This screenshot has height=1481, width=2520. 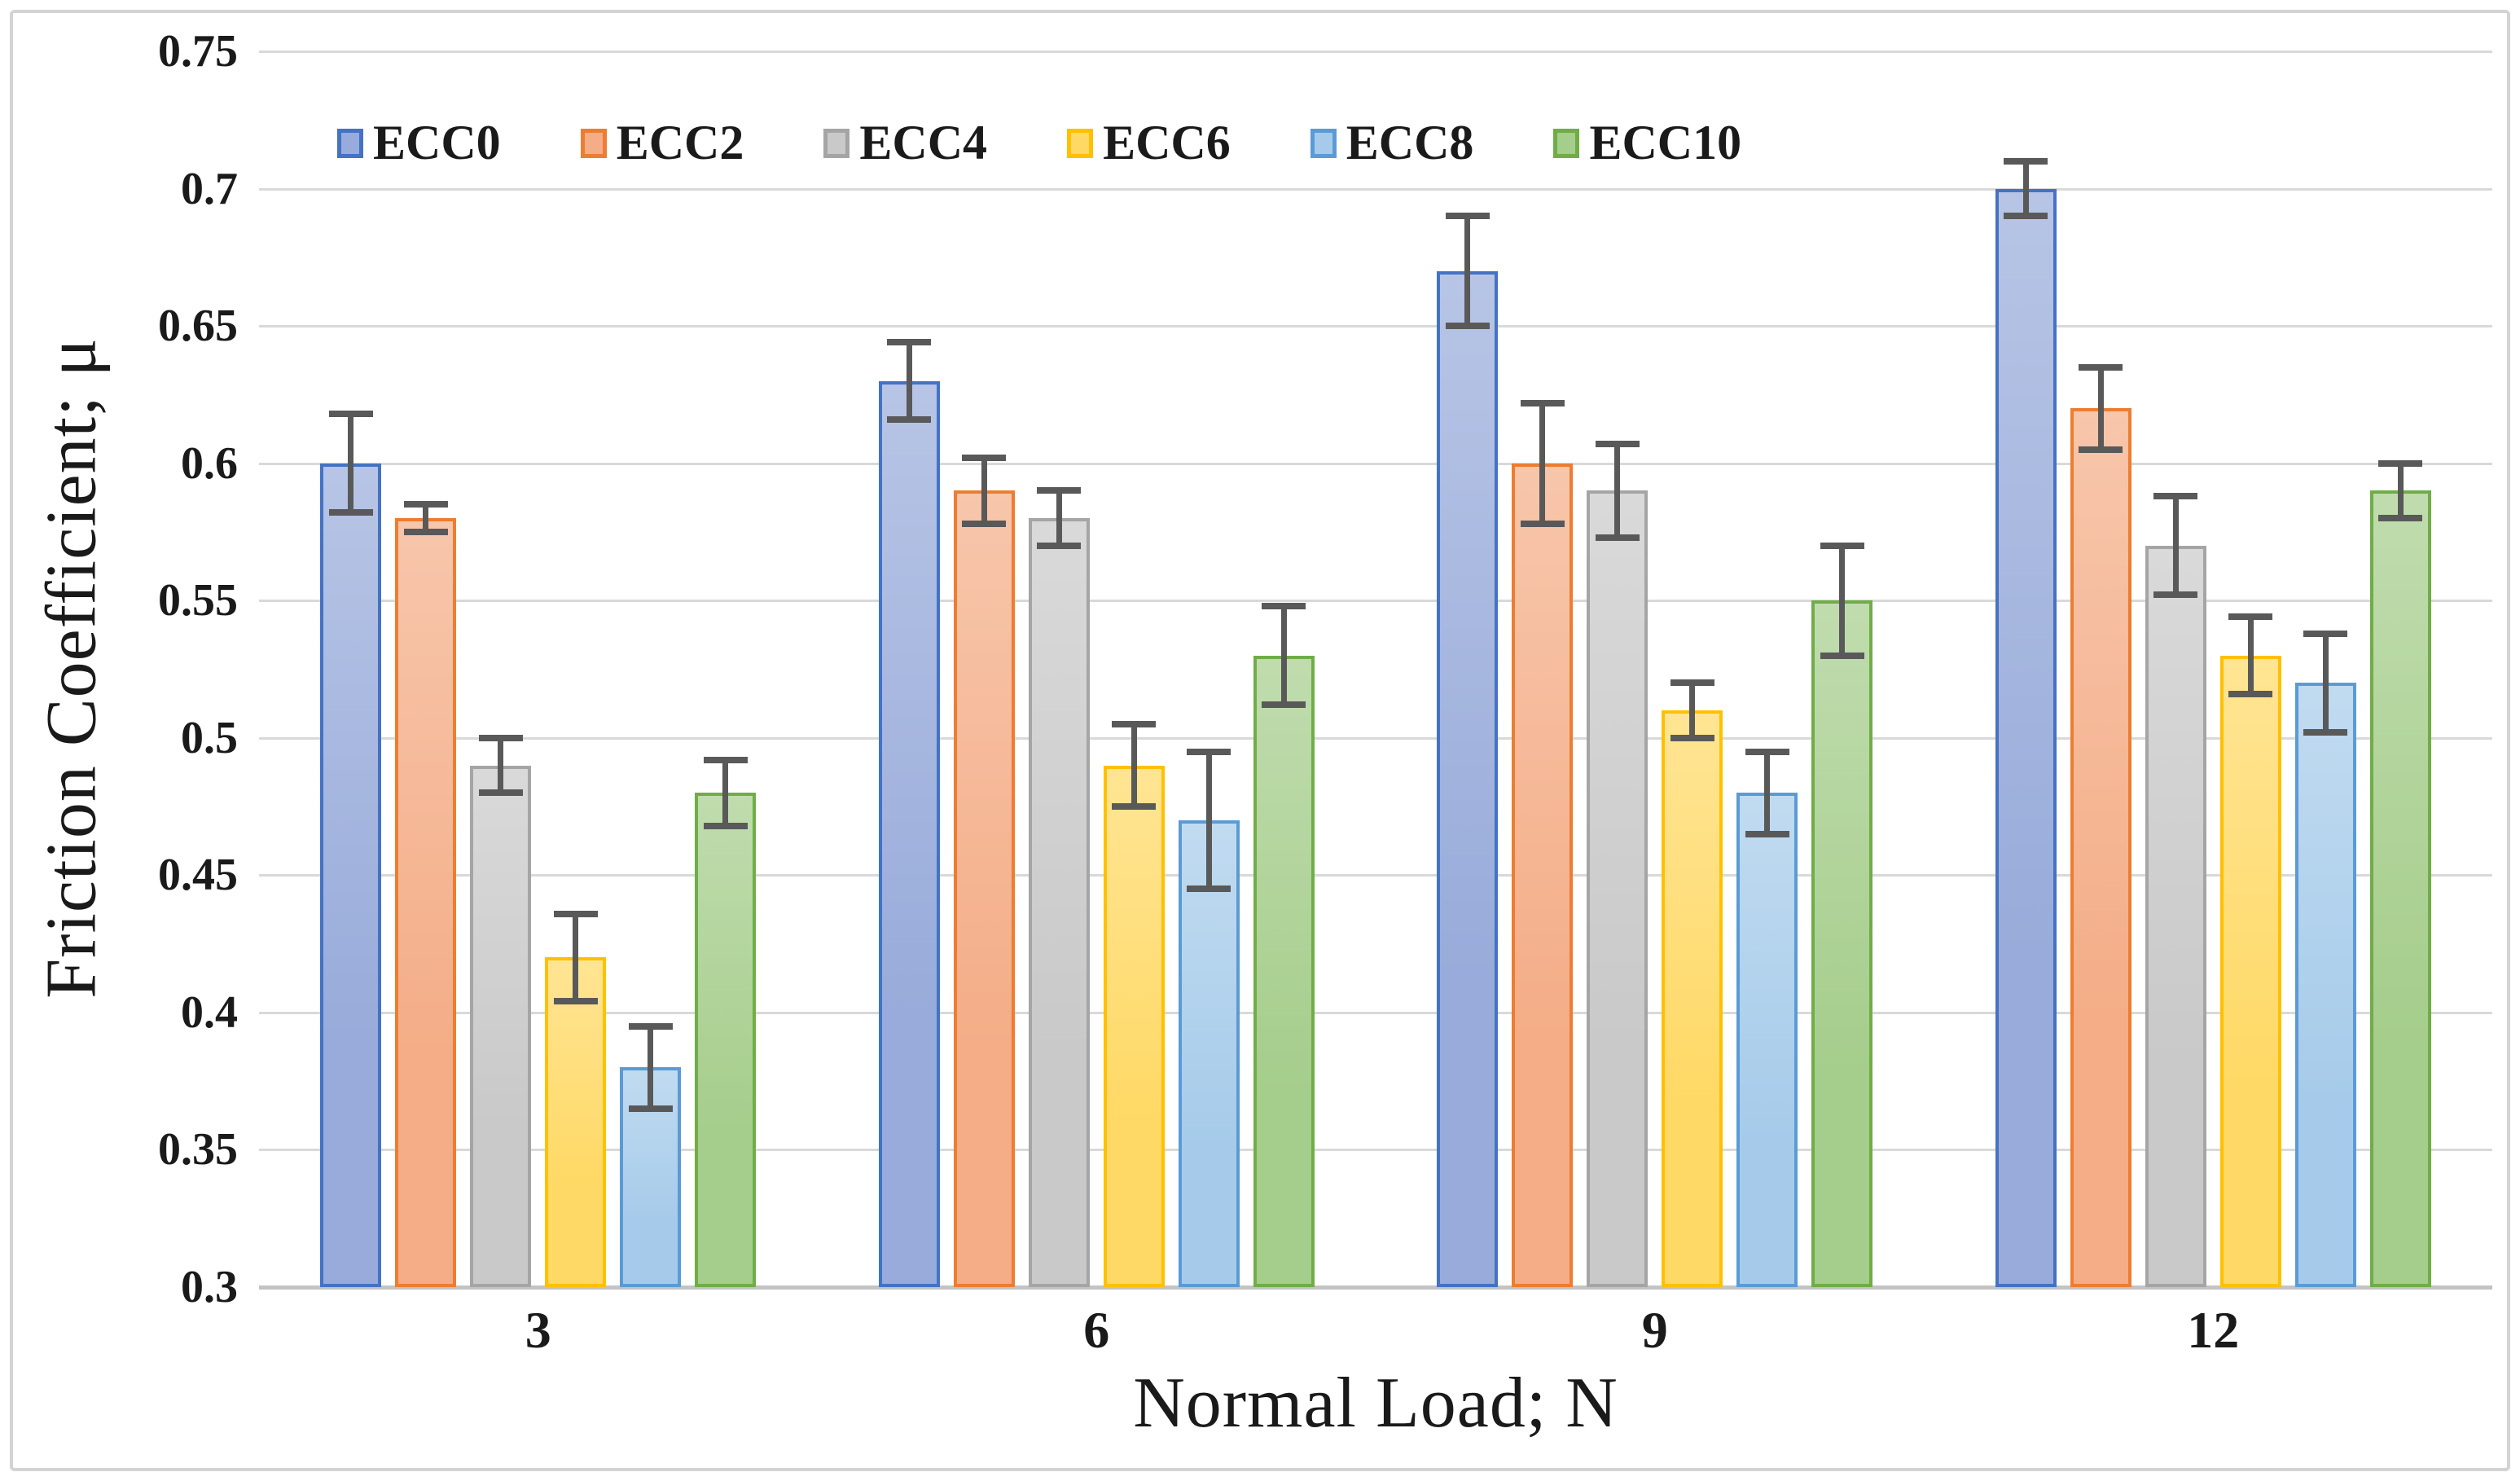 I want to click on error-cap-bottom-ECC4-6N, so click(x=1060, y=545).